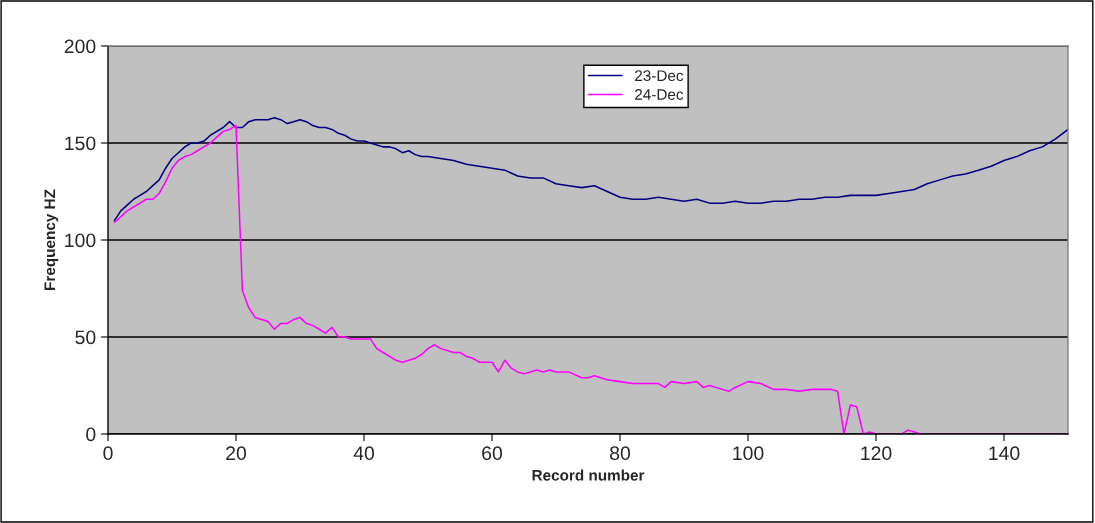  What do you see at coordinates (80, 143) in the screenshot?
I see `y-tick-label: 150` at bounding box center [80, 143].